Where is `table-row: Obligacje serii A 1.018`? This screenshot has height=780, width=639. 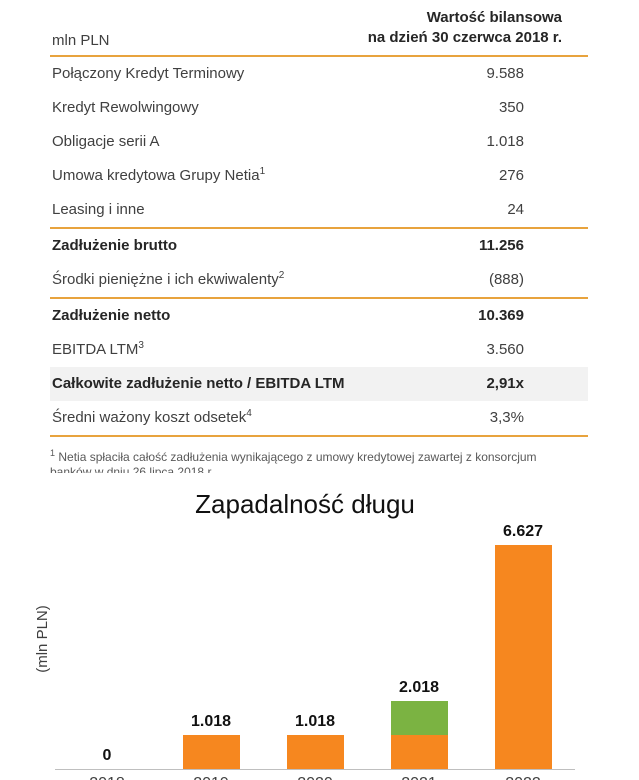
table-row: Obligacje serii A 1.018 is located at coordinates (319, 142).